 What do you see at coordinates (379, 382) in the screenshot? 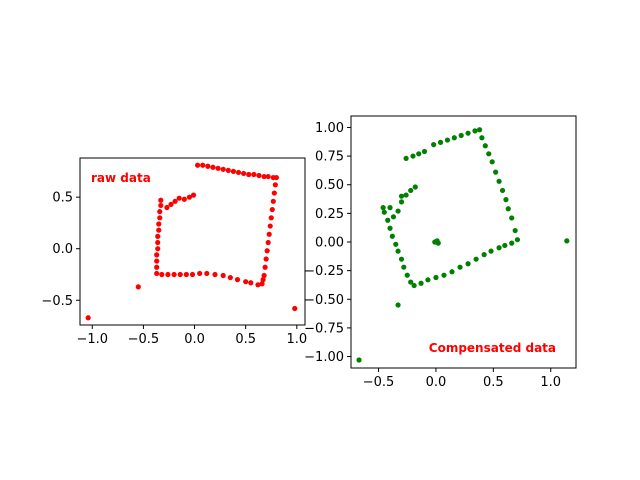
I see `compensated-data-x-tick-label: −0.5` at bounding box center [379, 382].